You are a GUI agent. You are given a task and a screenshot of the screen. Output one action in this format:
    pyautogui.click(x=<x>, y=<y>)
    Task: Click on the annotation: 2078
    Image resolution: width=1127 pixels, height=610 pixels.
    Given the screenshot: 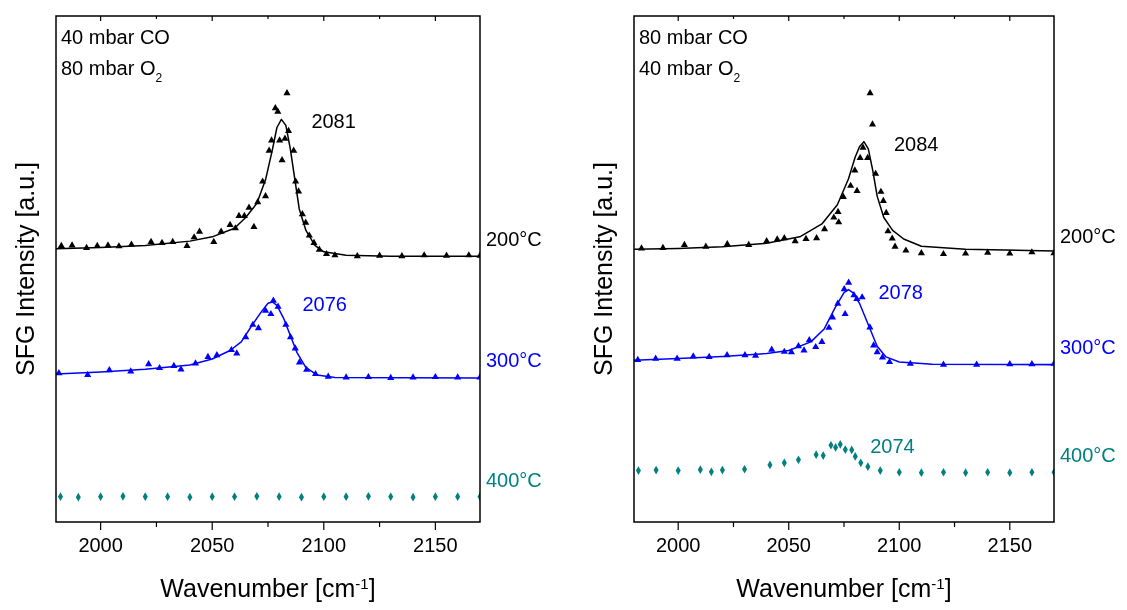 What is the action you would take?
    pyautogui.click(x=900, y=291)
    